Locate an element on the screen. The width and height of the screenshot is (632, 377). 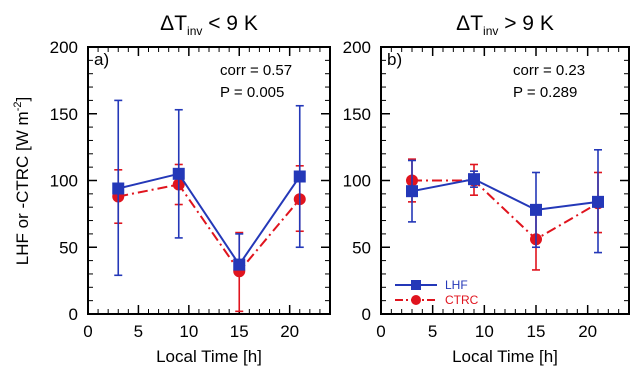
title-rest: < 9 K is located at coordinates (229, 23).